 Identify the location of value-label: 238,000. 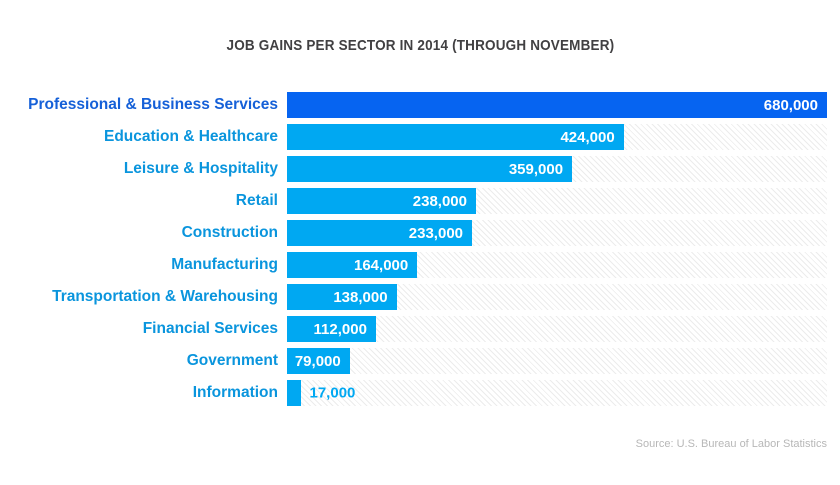
(439, 201).